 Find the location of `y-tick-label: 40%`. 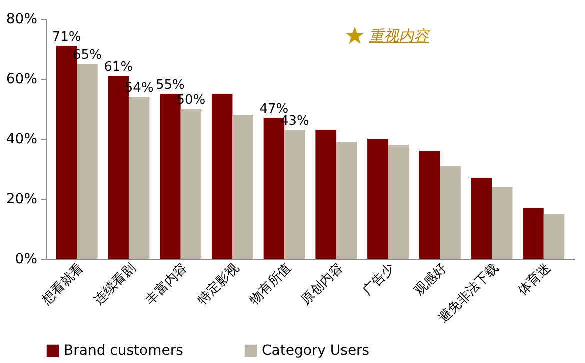

y-tick-label: 40% is located at coordinates (22, 140).